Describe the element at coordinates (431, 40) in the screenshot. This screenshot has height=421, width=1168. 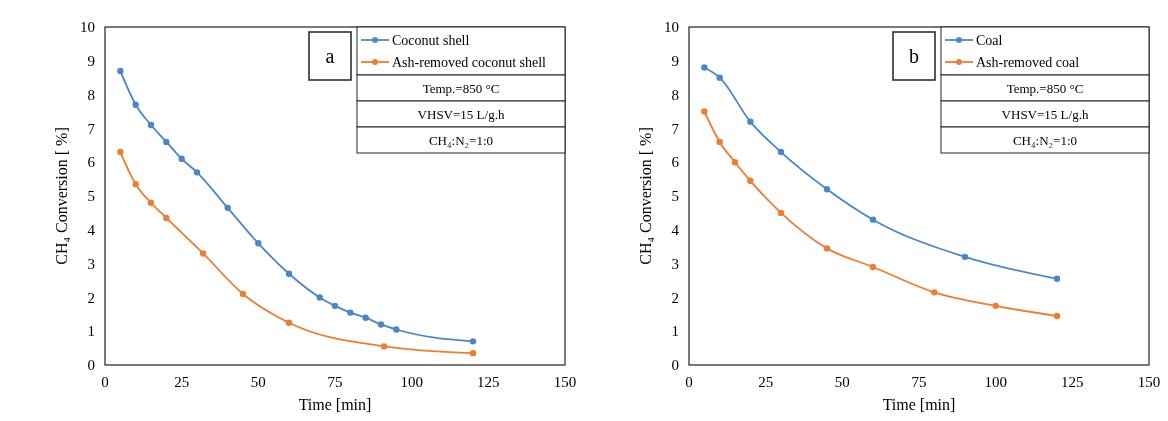
I see `legend-label: Coconut shell` at that location.